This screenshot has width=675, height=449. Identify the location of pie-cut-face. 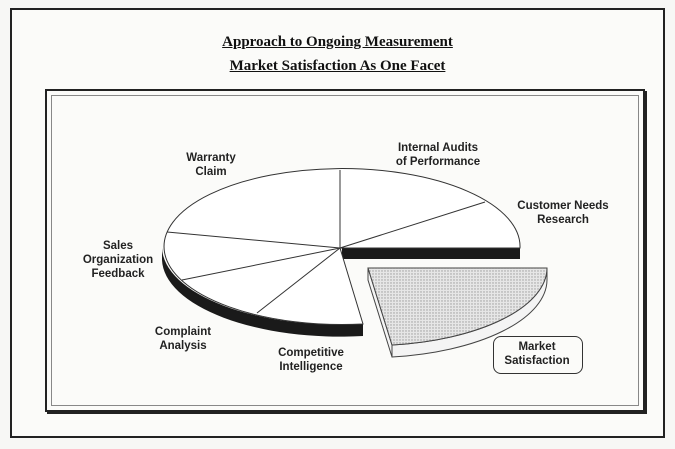
(431, 253).